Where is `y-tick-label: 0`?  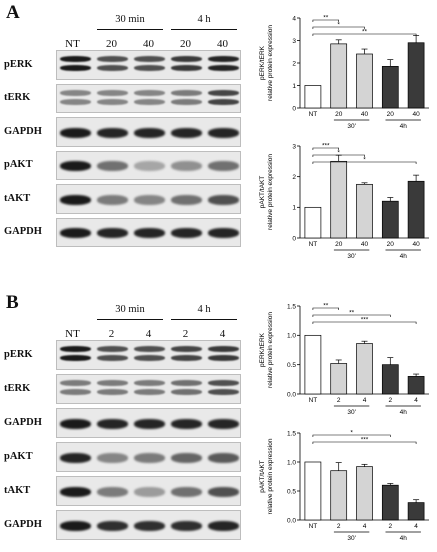
y-tick-label: 0 is located at coordinates (294, 108).